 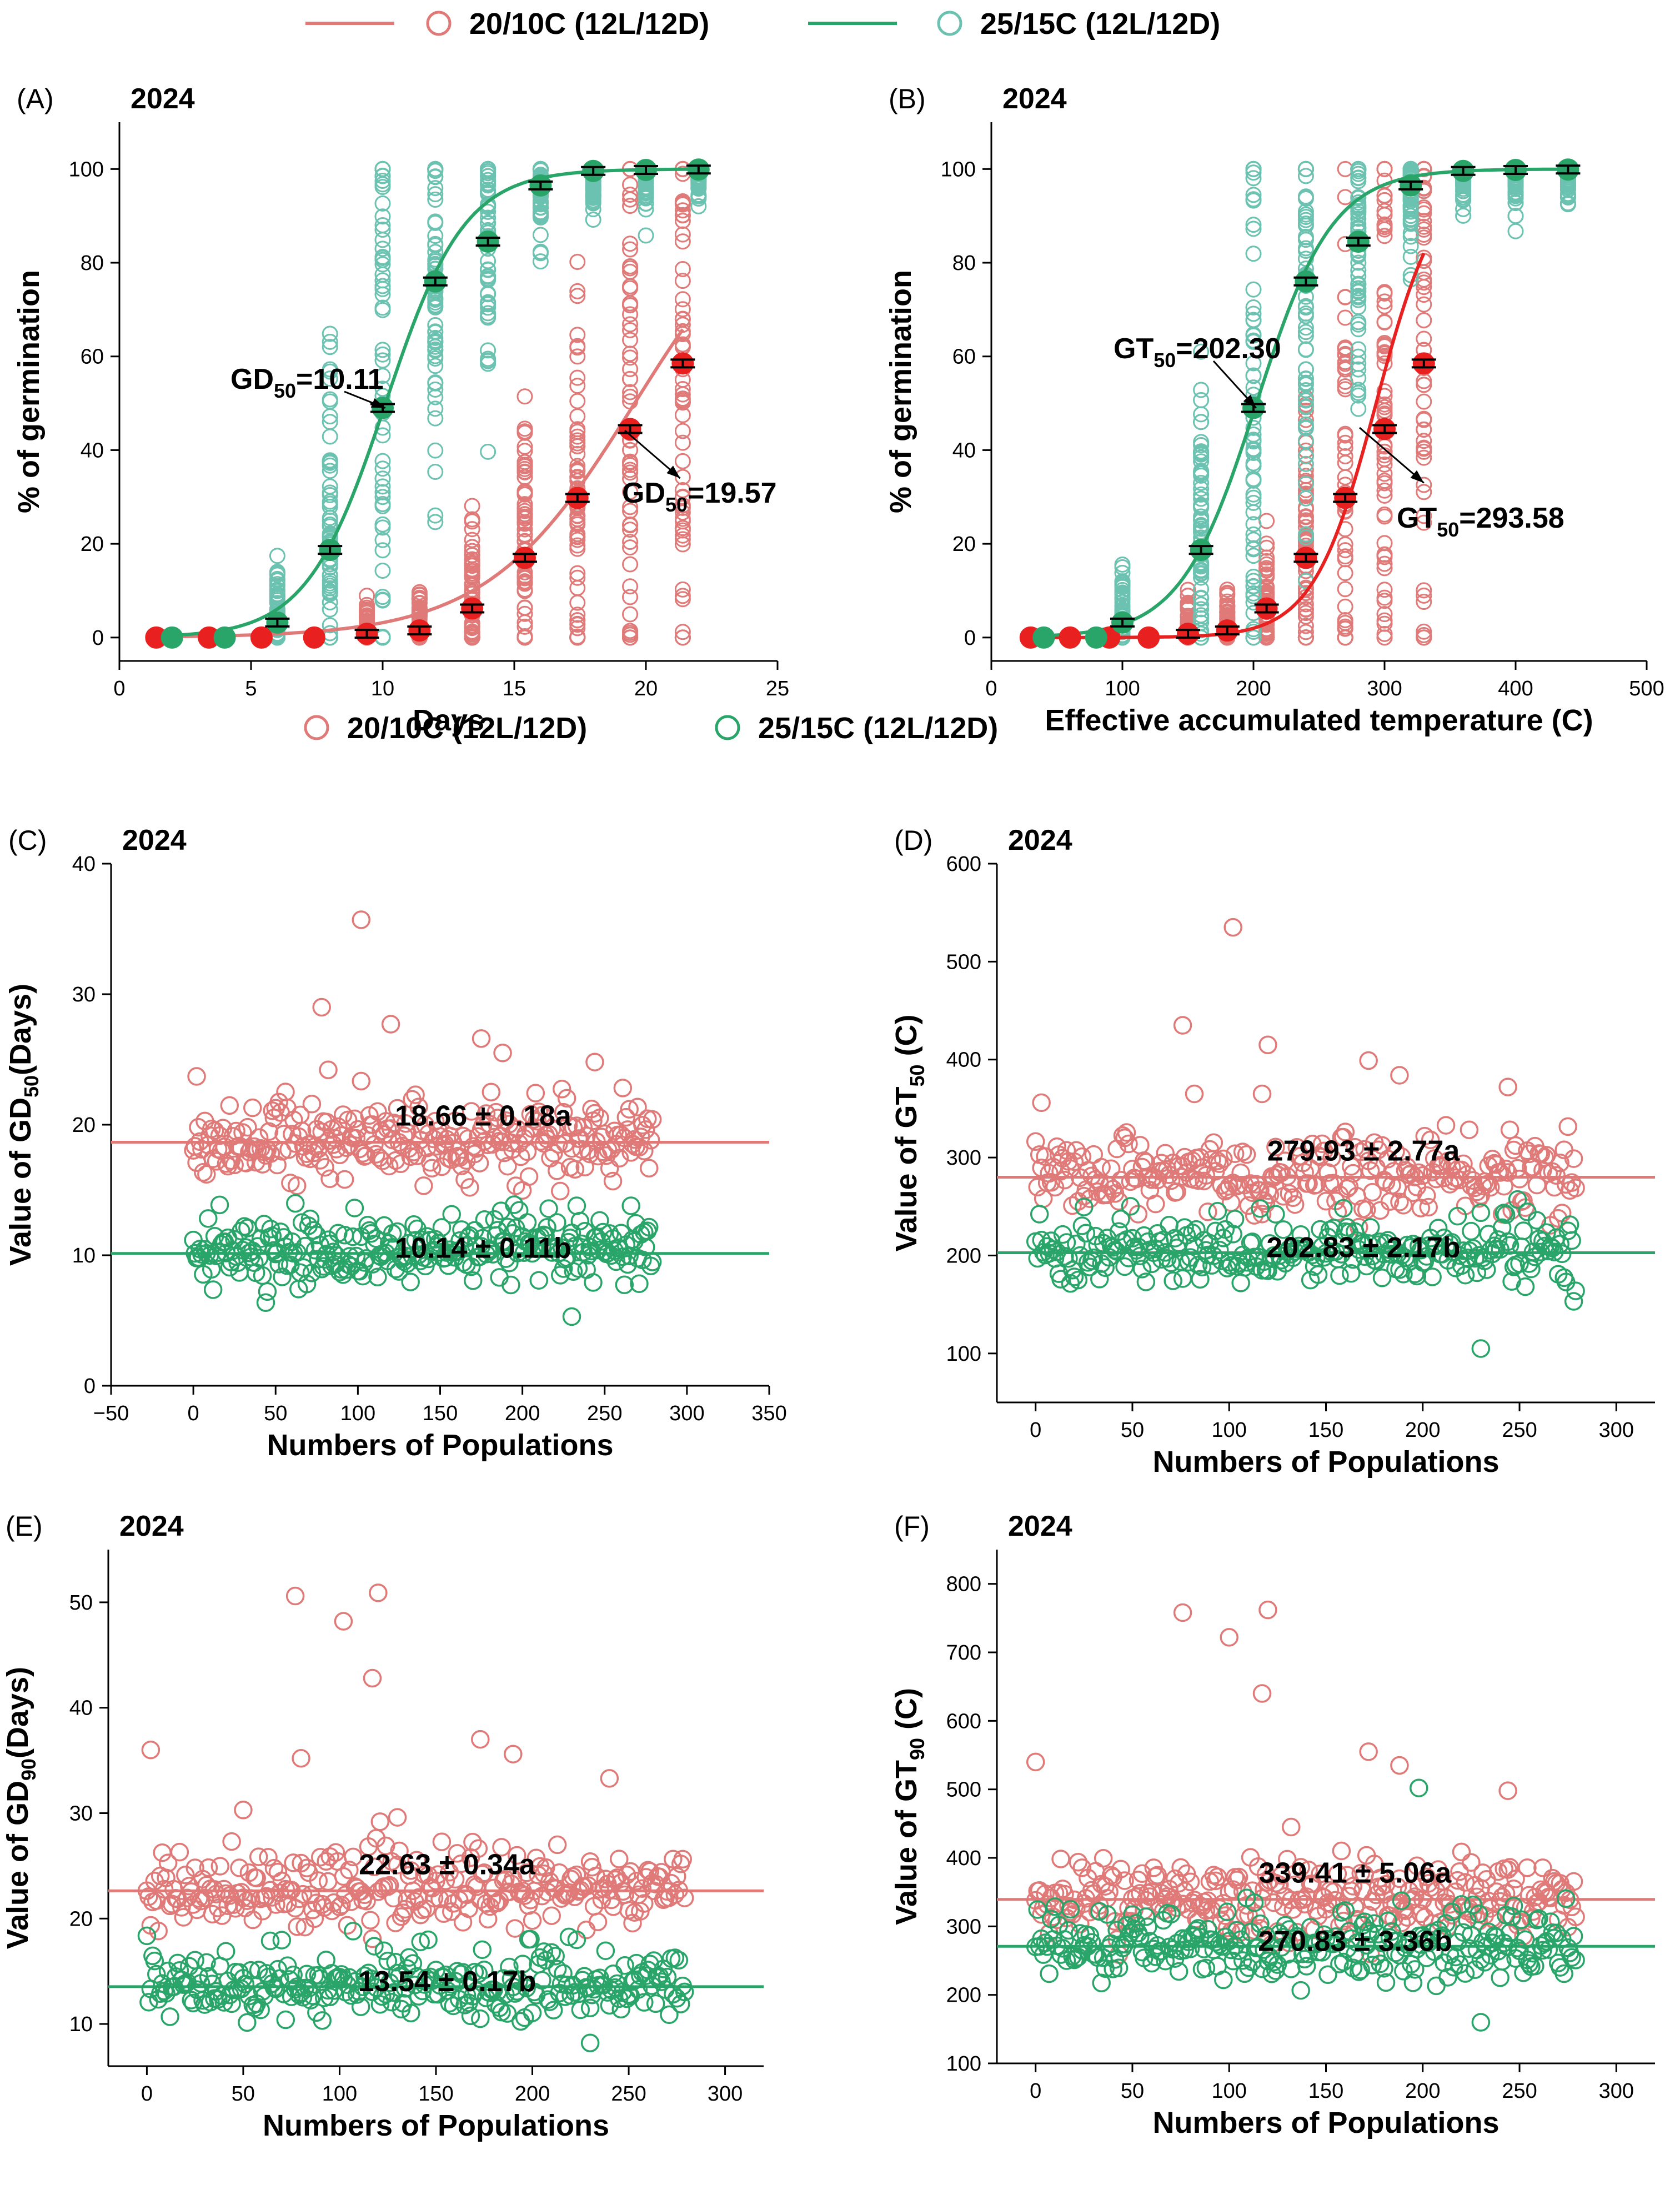 I want to click on annotation-label: GD50=10.11, so click(x=307, y=382).